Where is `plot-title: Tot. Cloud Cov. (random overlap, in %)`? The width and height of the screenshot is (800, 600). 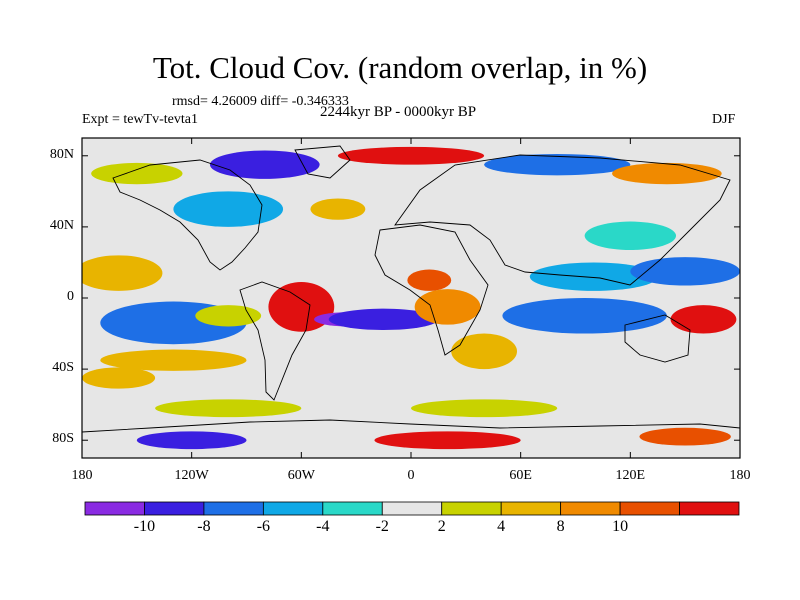
plot-title: Tot. Cloud Cov. (random overlap, in %) is located at coordinates (400, 67).